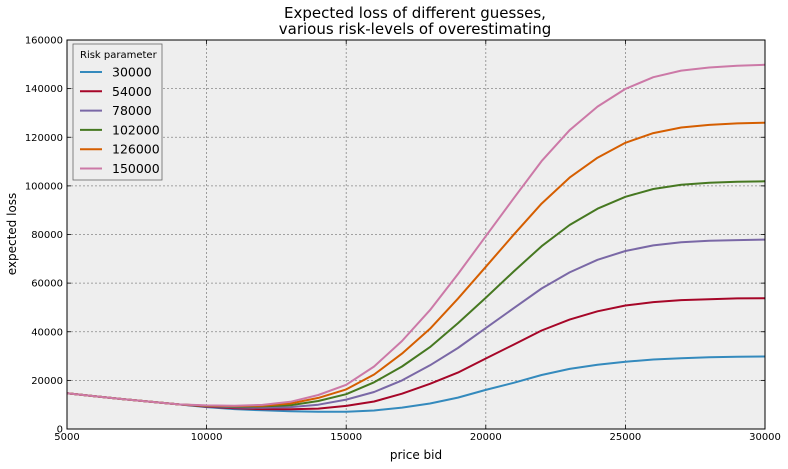  I want to click on x-tick-label: 10000, so click(207, 437).